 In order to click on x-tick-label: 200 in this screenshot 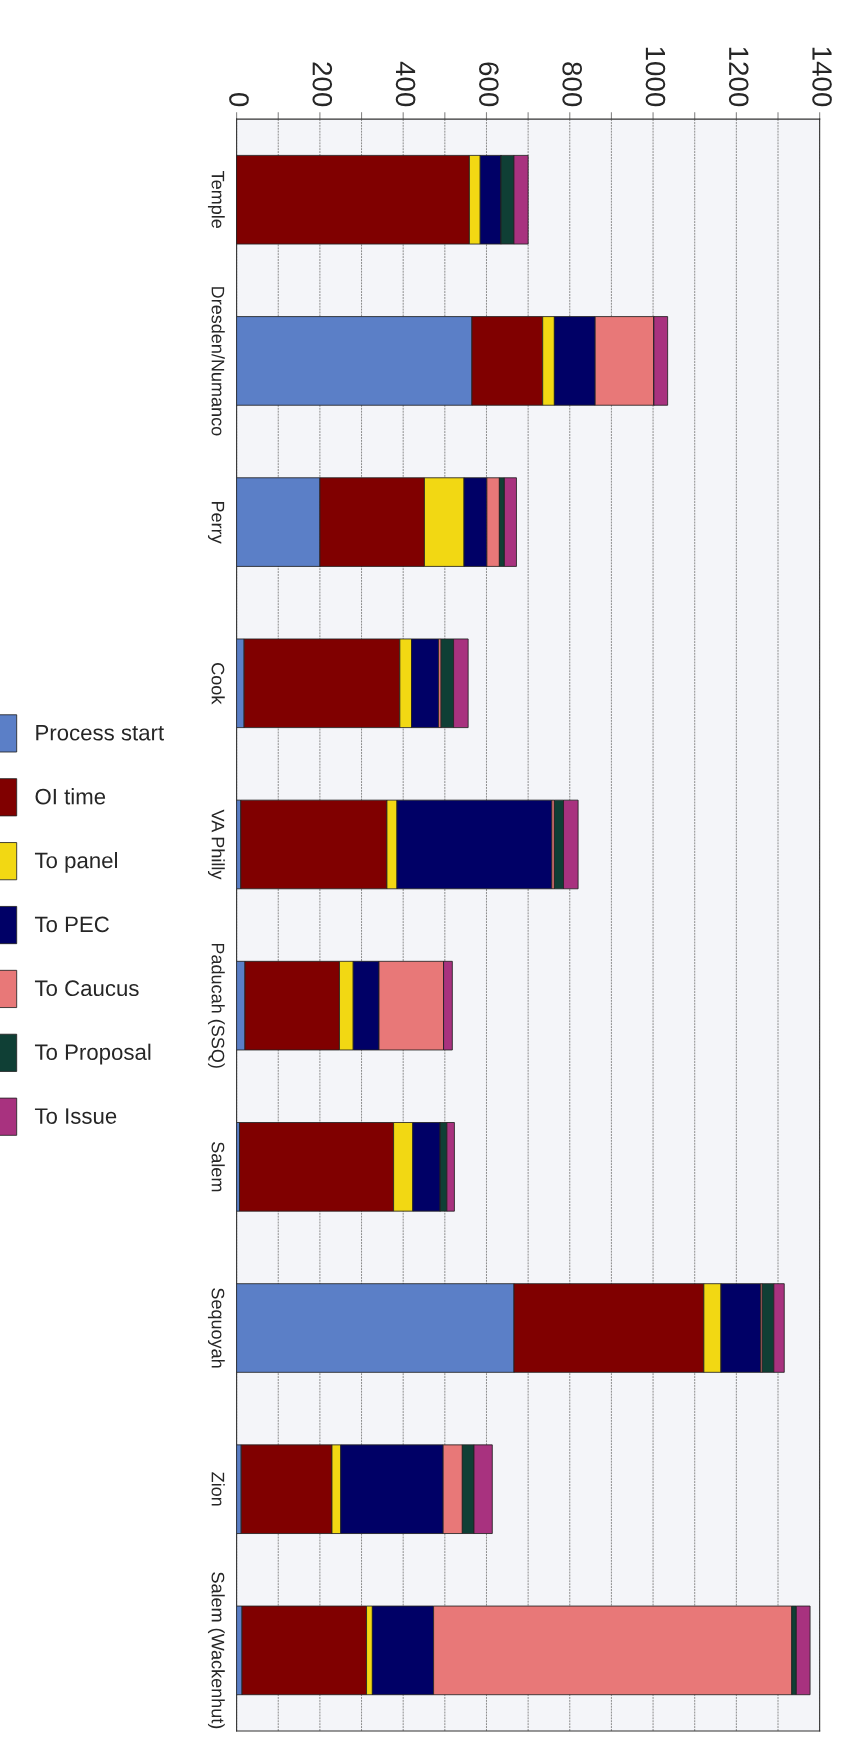, I will do `click(322, 84)`.